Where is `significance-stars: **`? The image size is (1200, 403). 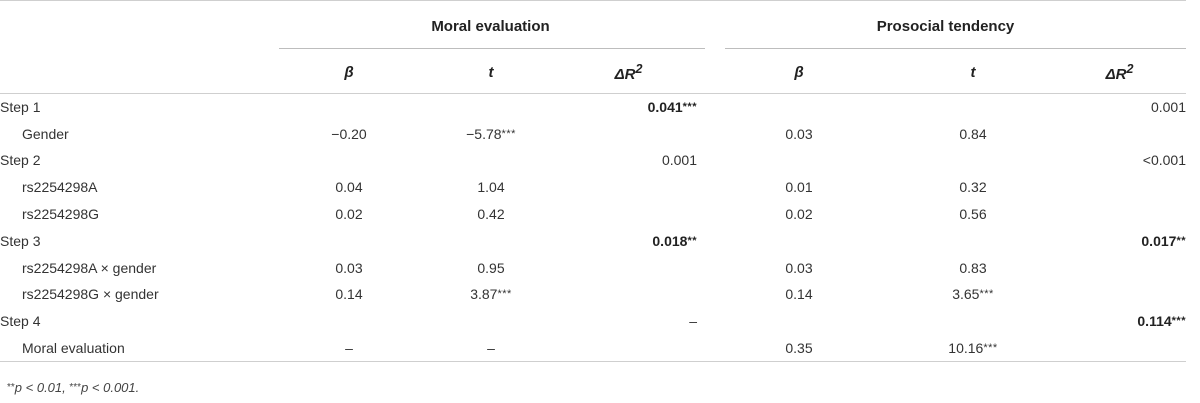 significance-stars: ** is located at coordinates (692, 240).